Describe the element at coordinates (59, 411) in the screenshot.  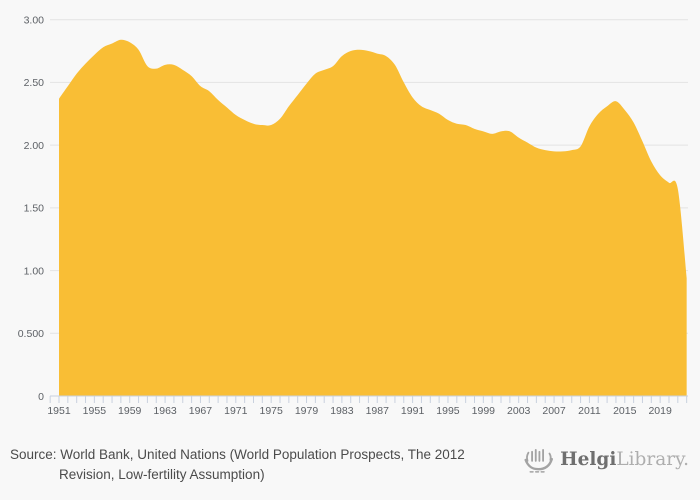
I see `x-tick-label: 1951` at that location.